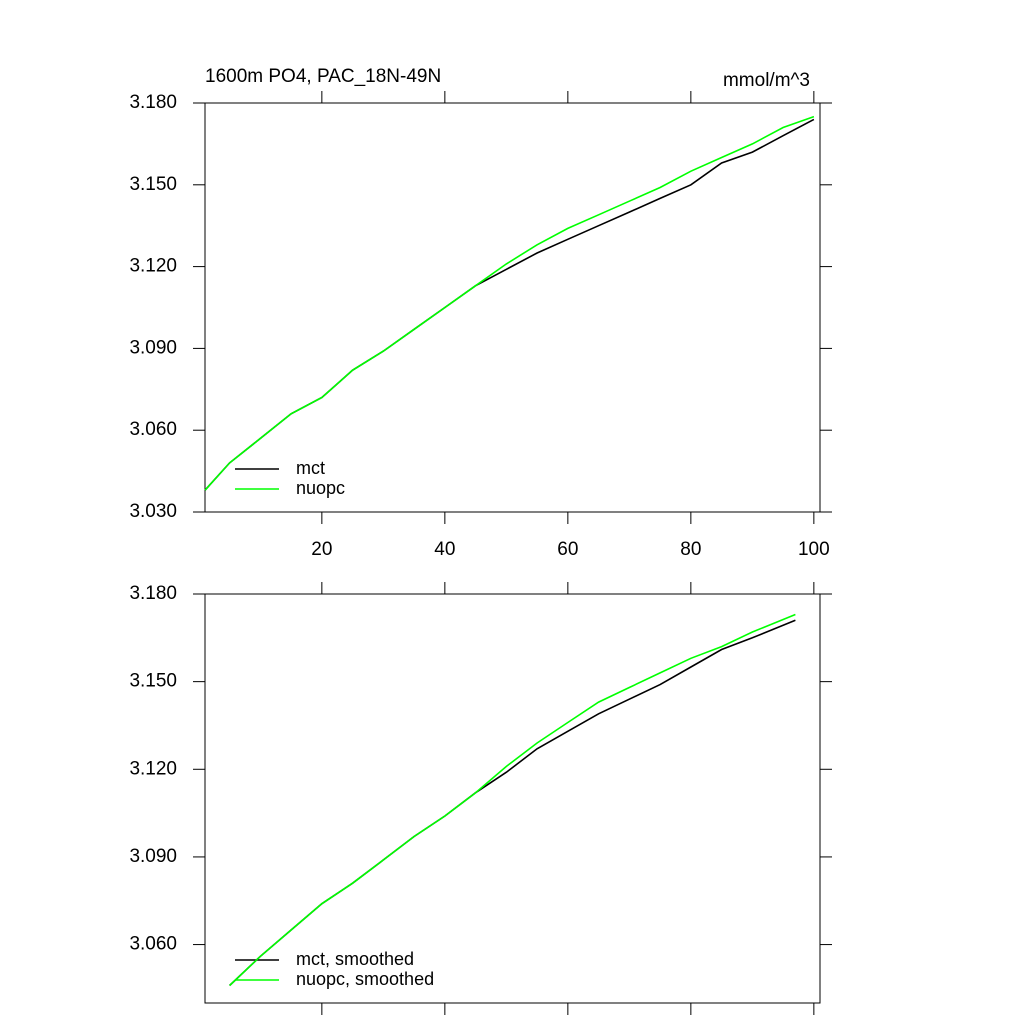 The image size is (1024, 1024). What do you see at coordinates (153, 511) in the screenshot?
I see `y-tick-label: 3.030` at bounding box center [153, 511].